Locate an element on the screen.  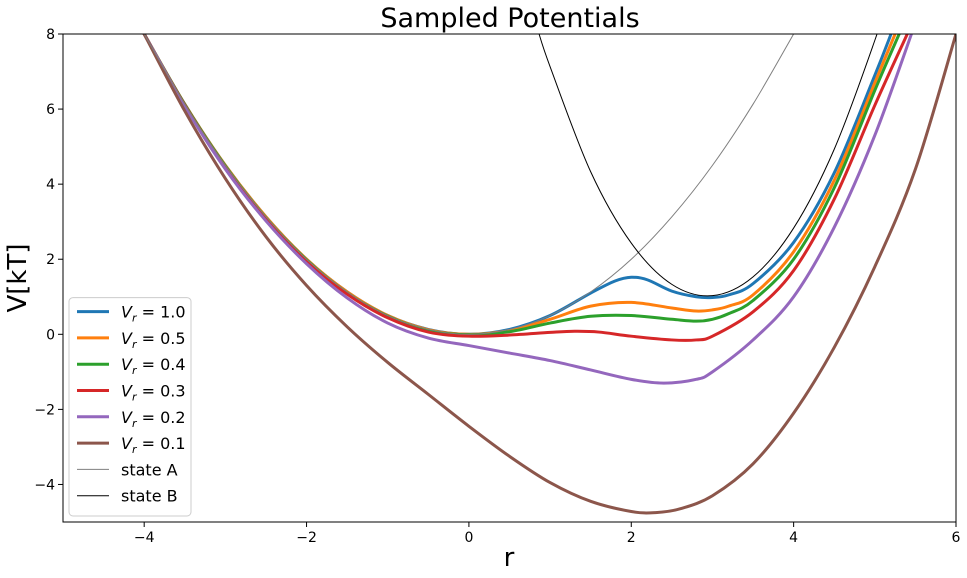
y-tick-label: 0 is located at coordinates (50, 335).